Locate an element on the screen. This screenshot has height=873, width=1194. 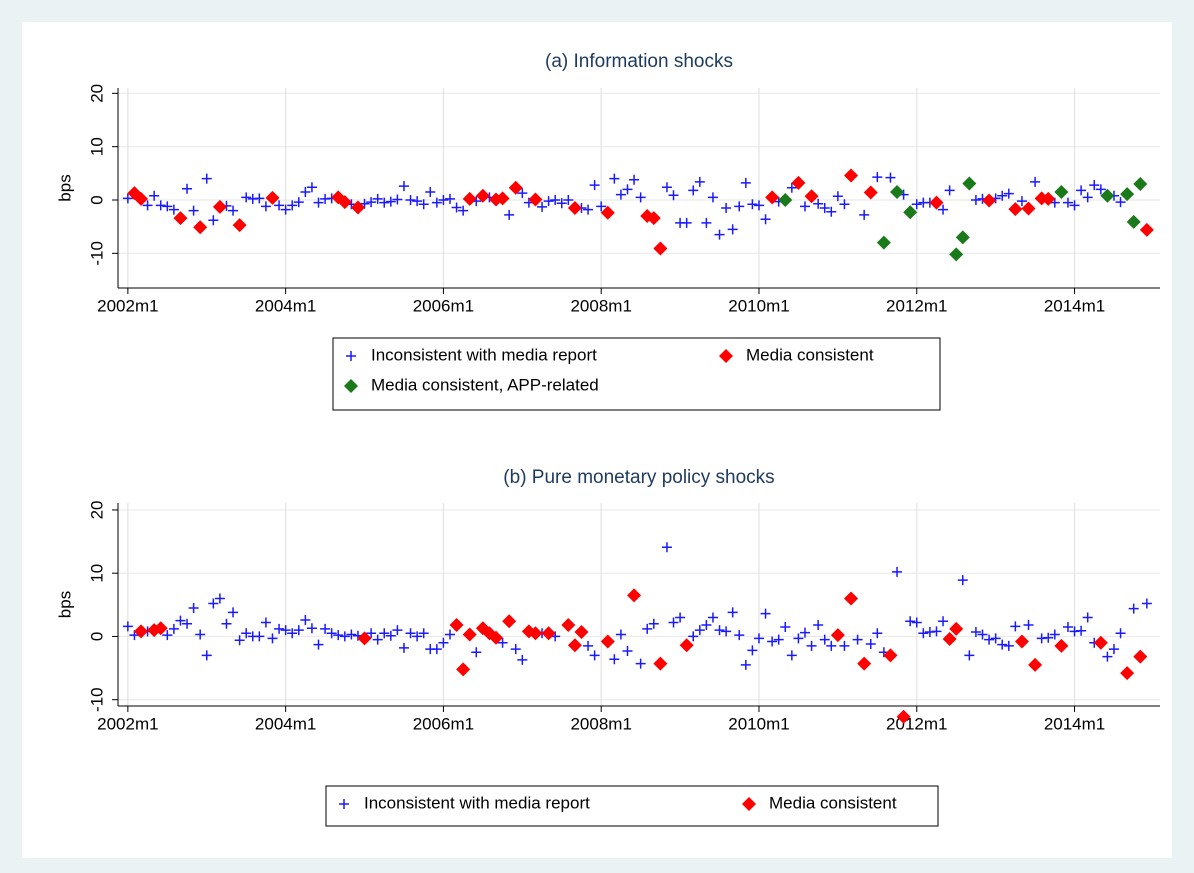
x-tick-label: 2010m1 is located at coordinates (758, 305).